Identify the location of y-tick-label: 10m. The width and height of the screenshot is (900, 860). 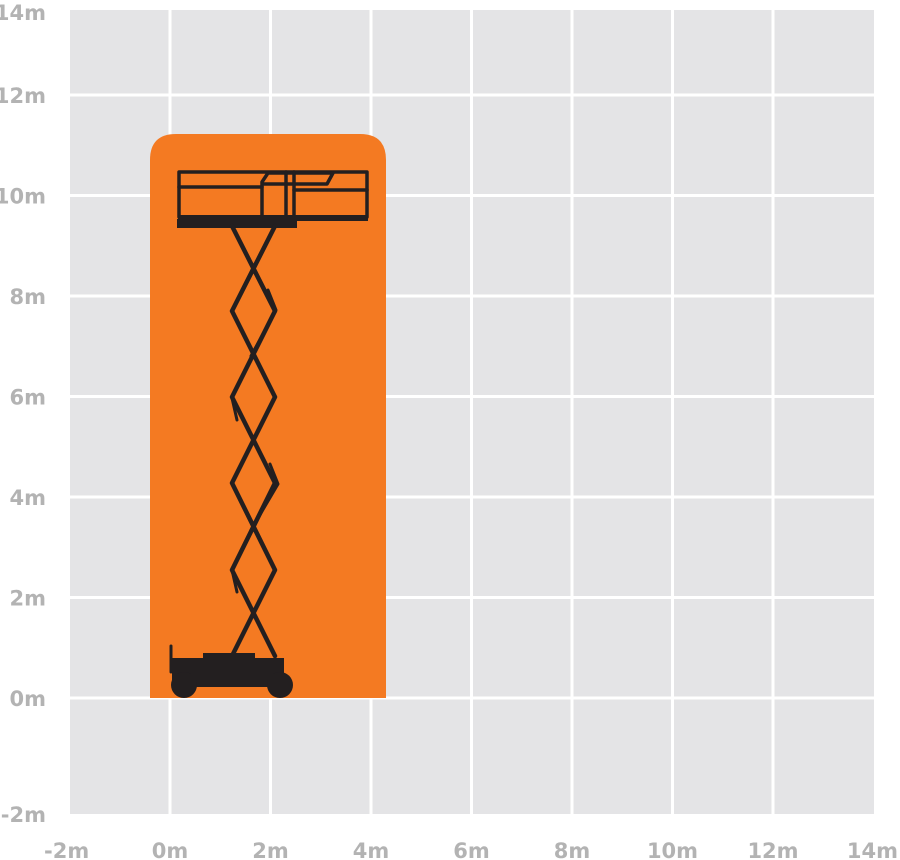
(23, 197).